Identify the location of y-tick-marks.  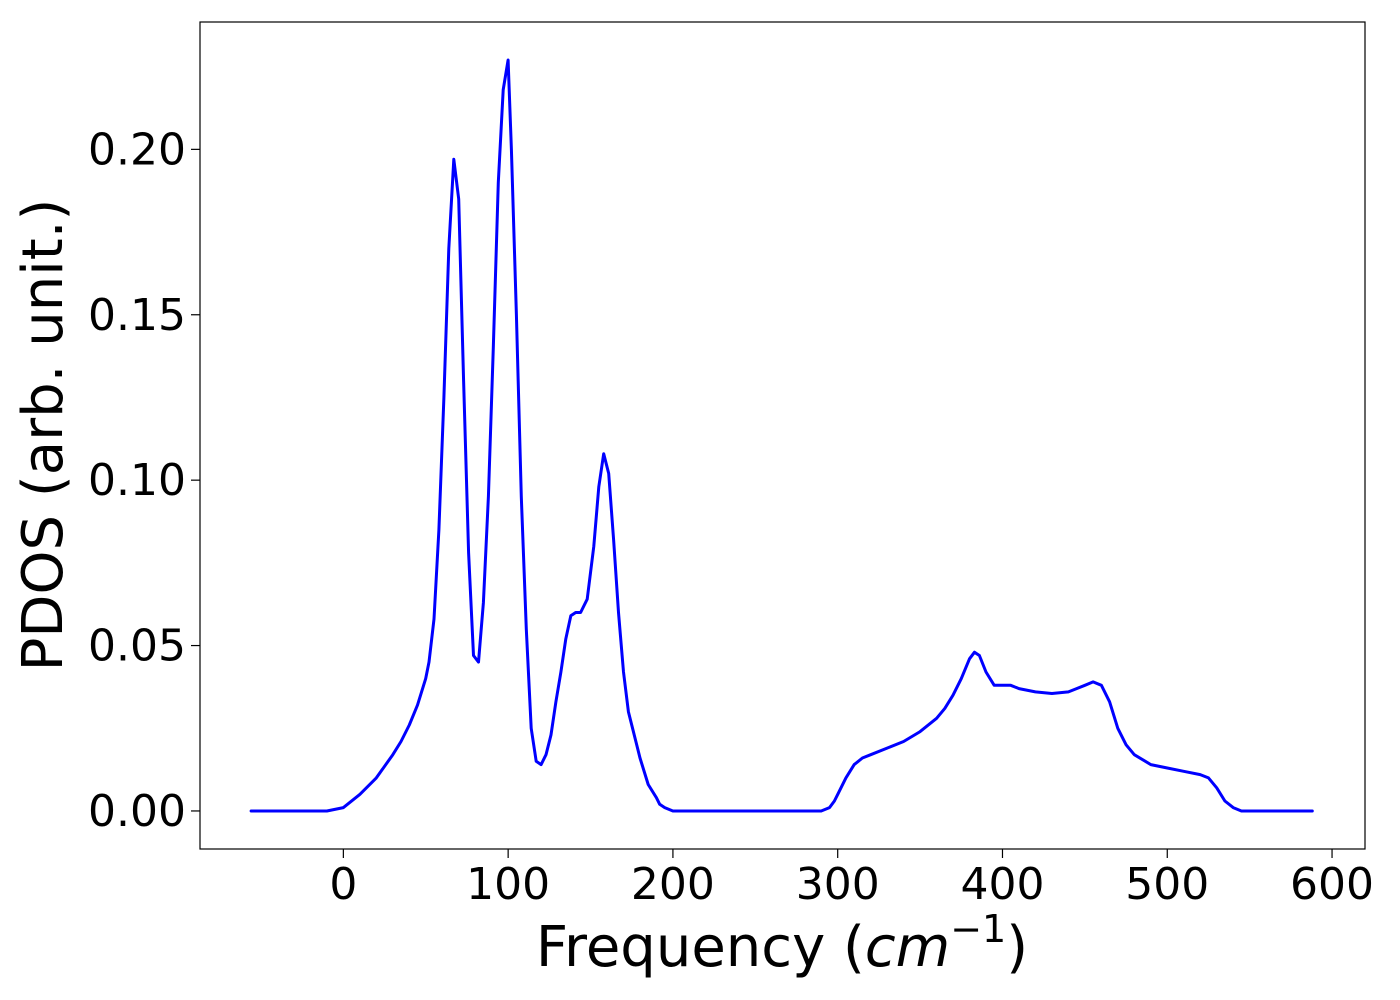
(195, 480).